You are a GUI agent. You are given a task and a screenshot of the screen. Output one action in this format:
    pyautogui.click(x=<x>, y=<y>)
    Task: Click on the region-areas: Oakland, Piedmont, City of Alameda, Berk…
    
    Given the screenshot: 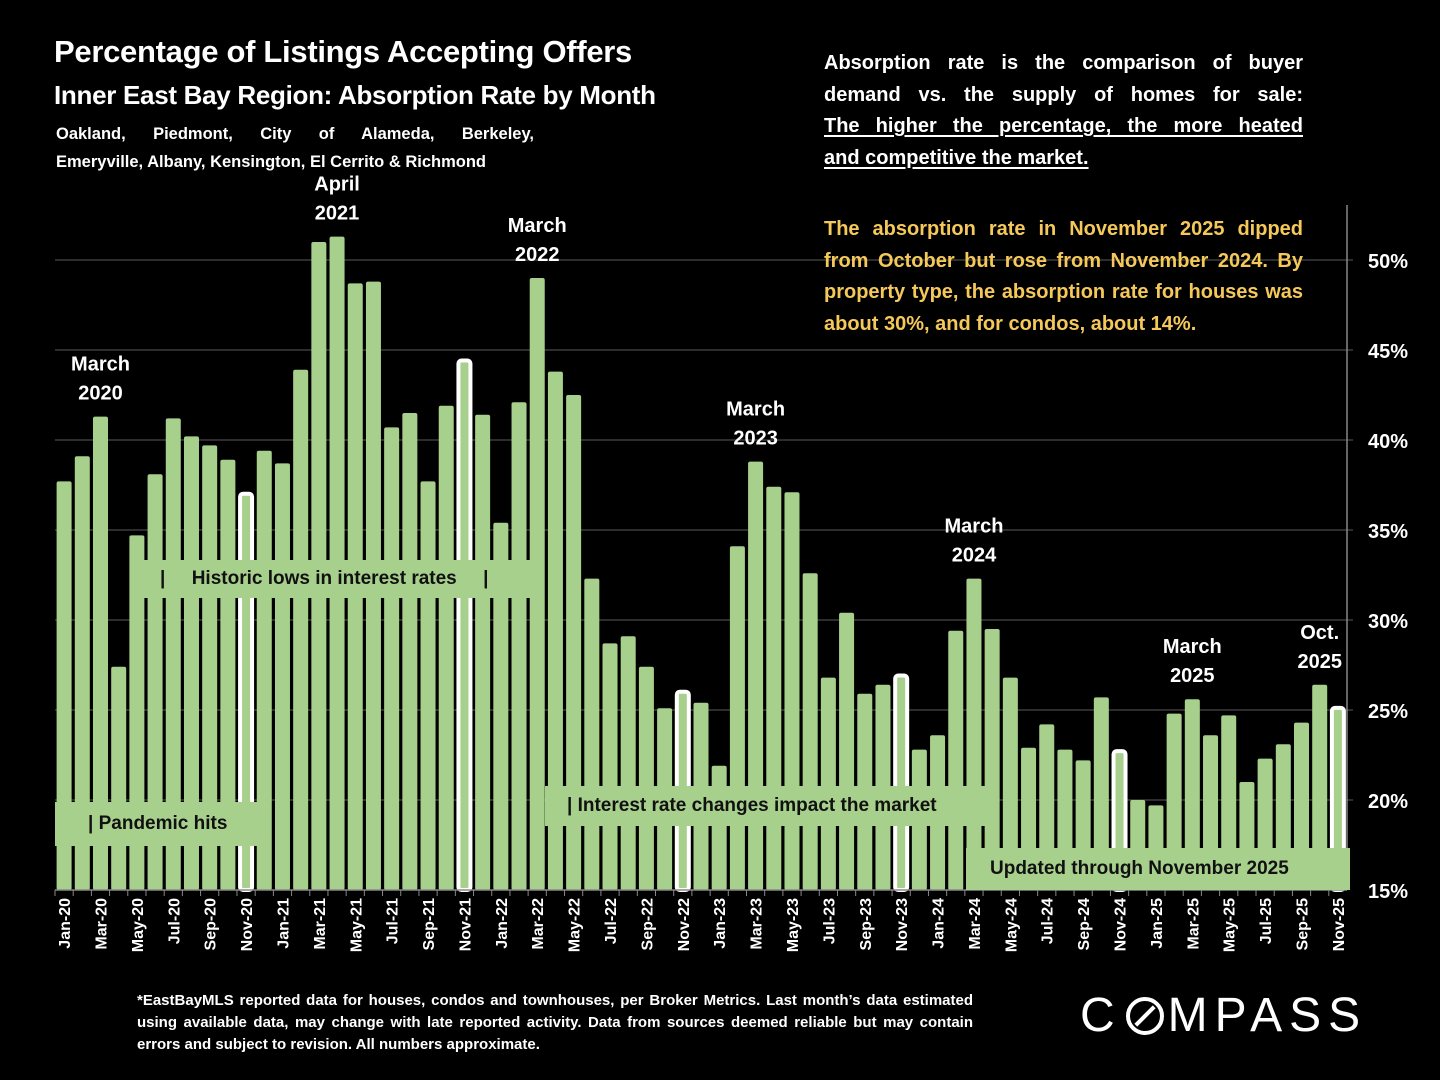 What is the action you would take?
    pyautogui.click(x=295, y=148)
    